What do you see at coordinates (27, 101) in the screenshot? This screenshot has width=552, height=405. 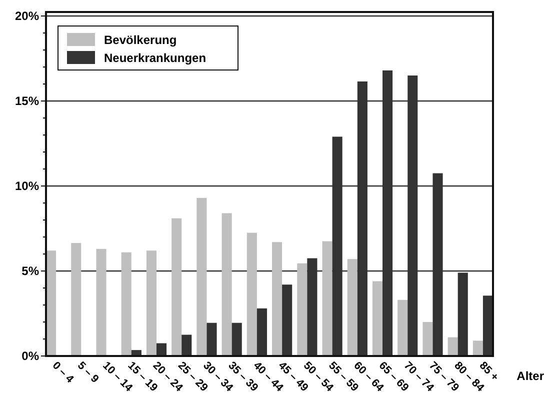 I see `y-tick-label: 15%` at bounding box center [27, 101].